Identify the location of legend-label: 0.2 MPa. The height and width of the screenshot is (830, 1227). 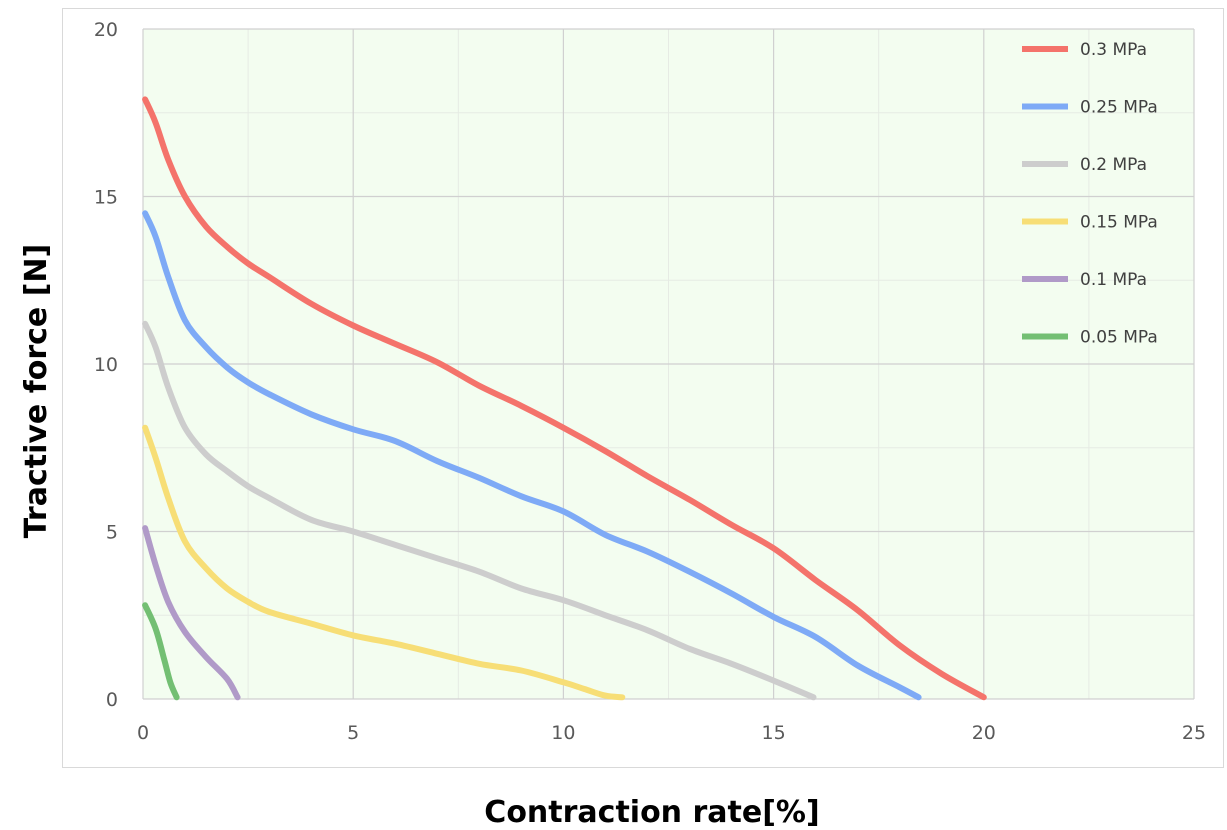
(1113, 165).